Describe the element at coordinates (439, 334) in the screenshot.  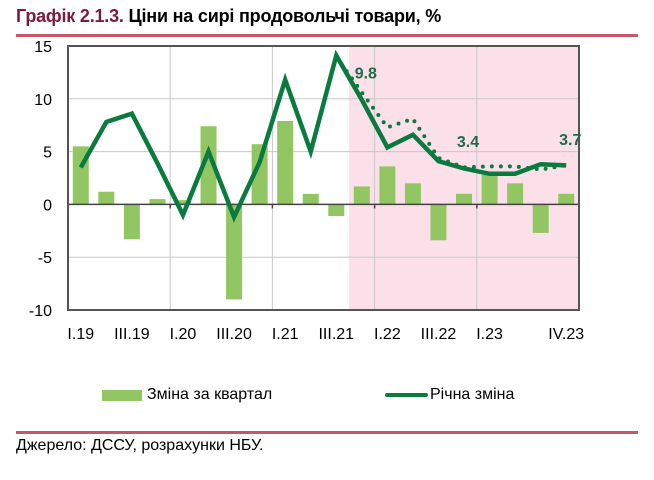
I see `x-tick-label: III.22` at that location.